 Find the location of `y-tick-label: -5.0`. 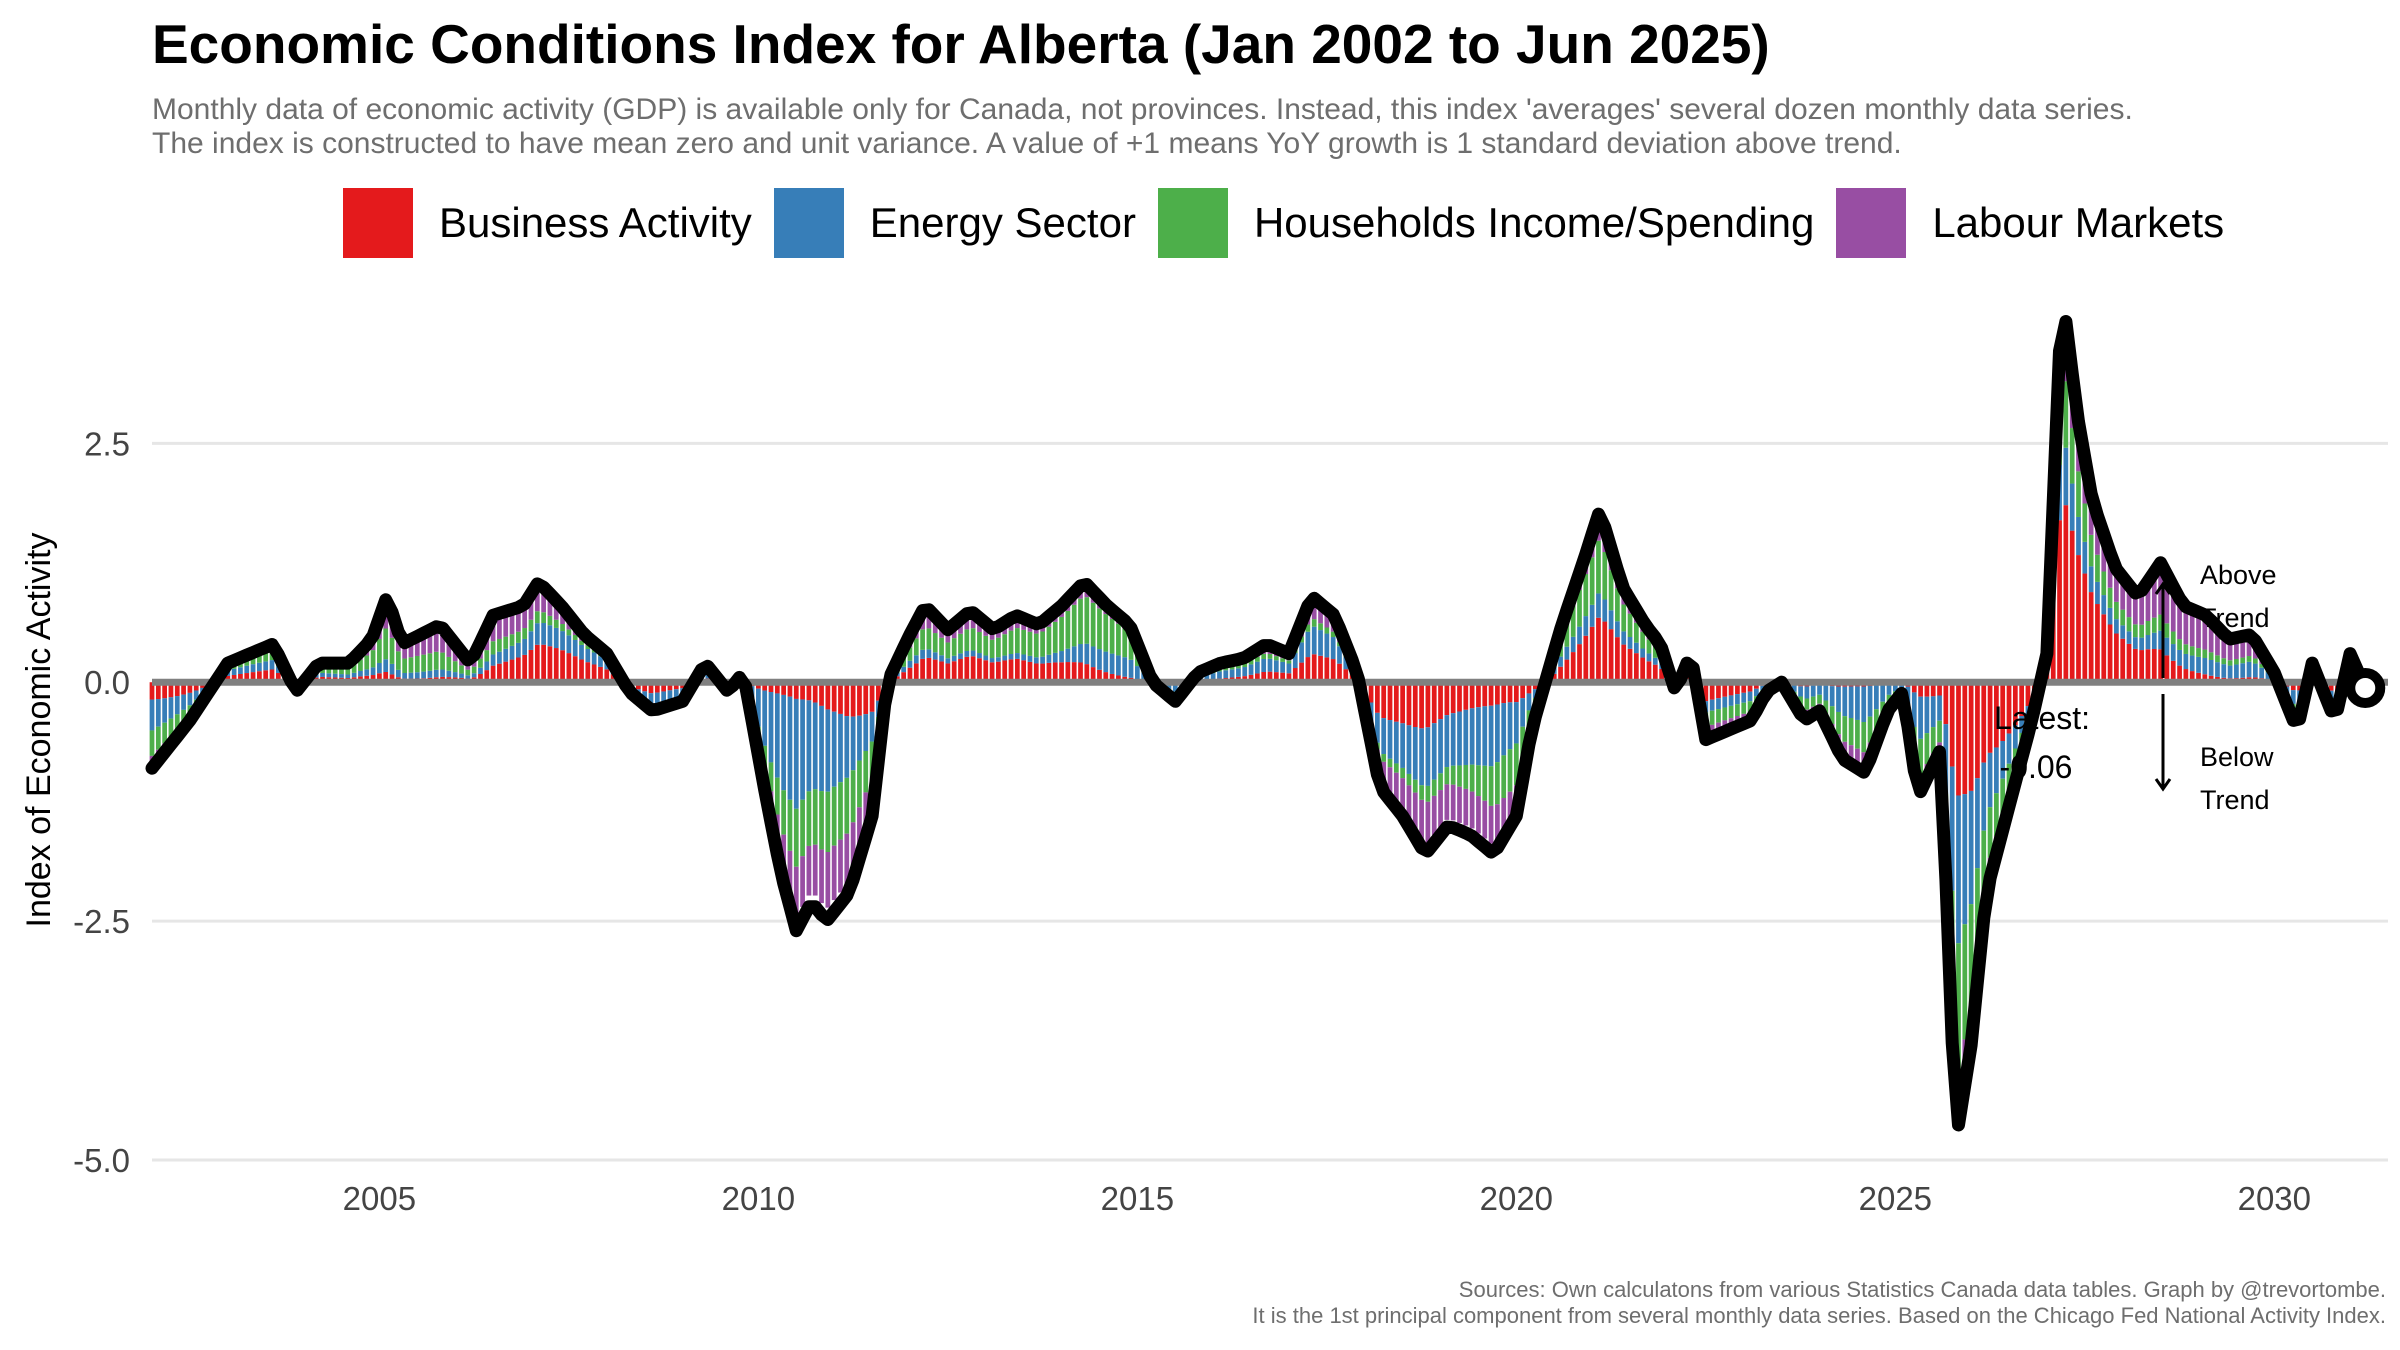

y-tick-label: -5.0 is located at coordinates (101, 1160).